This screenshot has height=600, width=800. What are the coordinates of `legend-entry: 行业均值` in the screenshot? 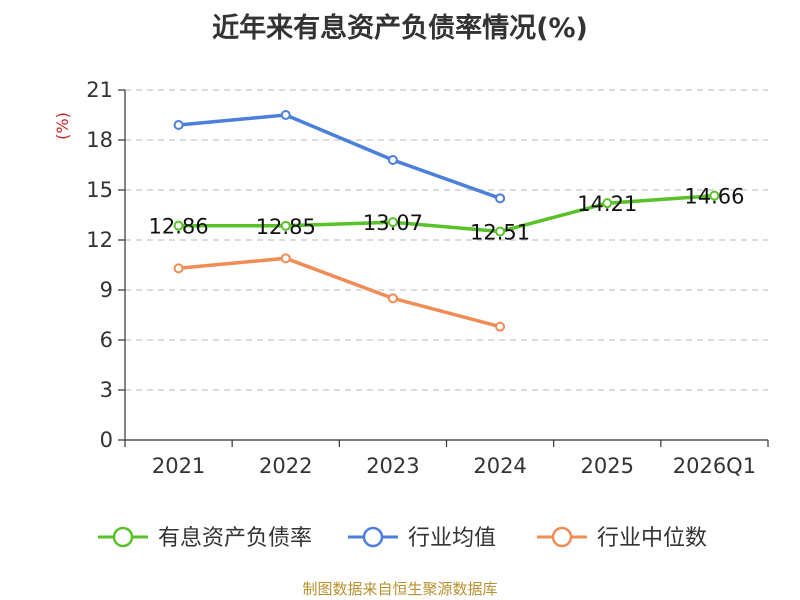 It's located at (452, 538).